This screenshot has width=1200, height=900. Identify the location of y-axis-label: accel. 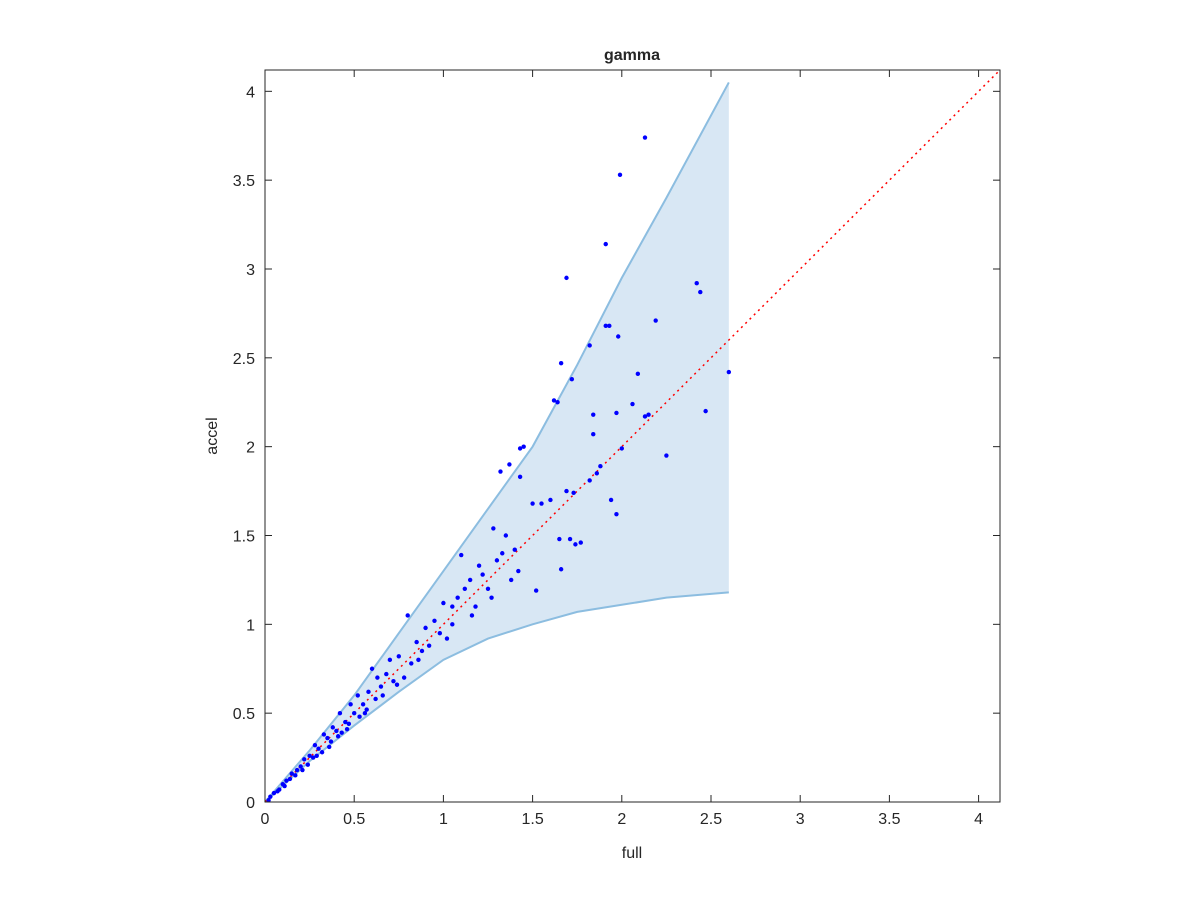
(212, 435).